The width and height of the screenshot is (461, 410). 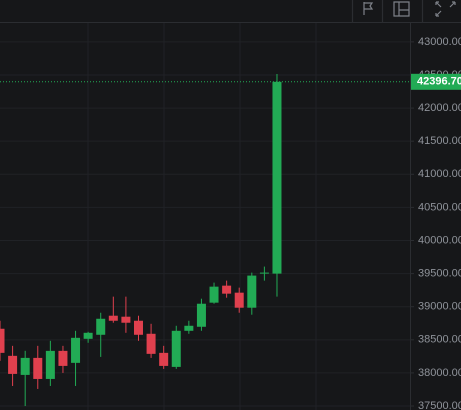 What do you see at coordinates (439, 373) in the screenshot?
I see `y-tick-label: 38000.00` at bounding box center [439, 373].